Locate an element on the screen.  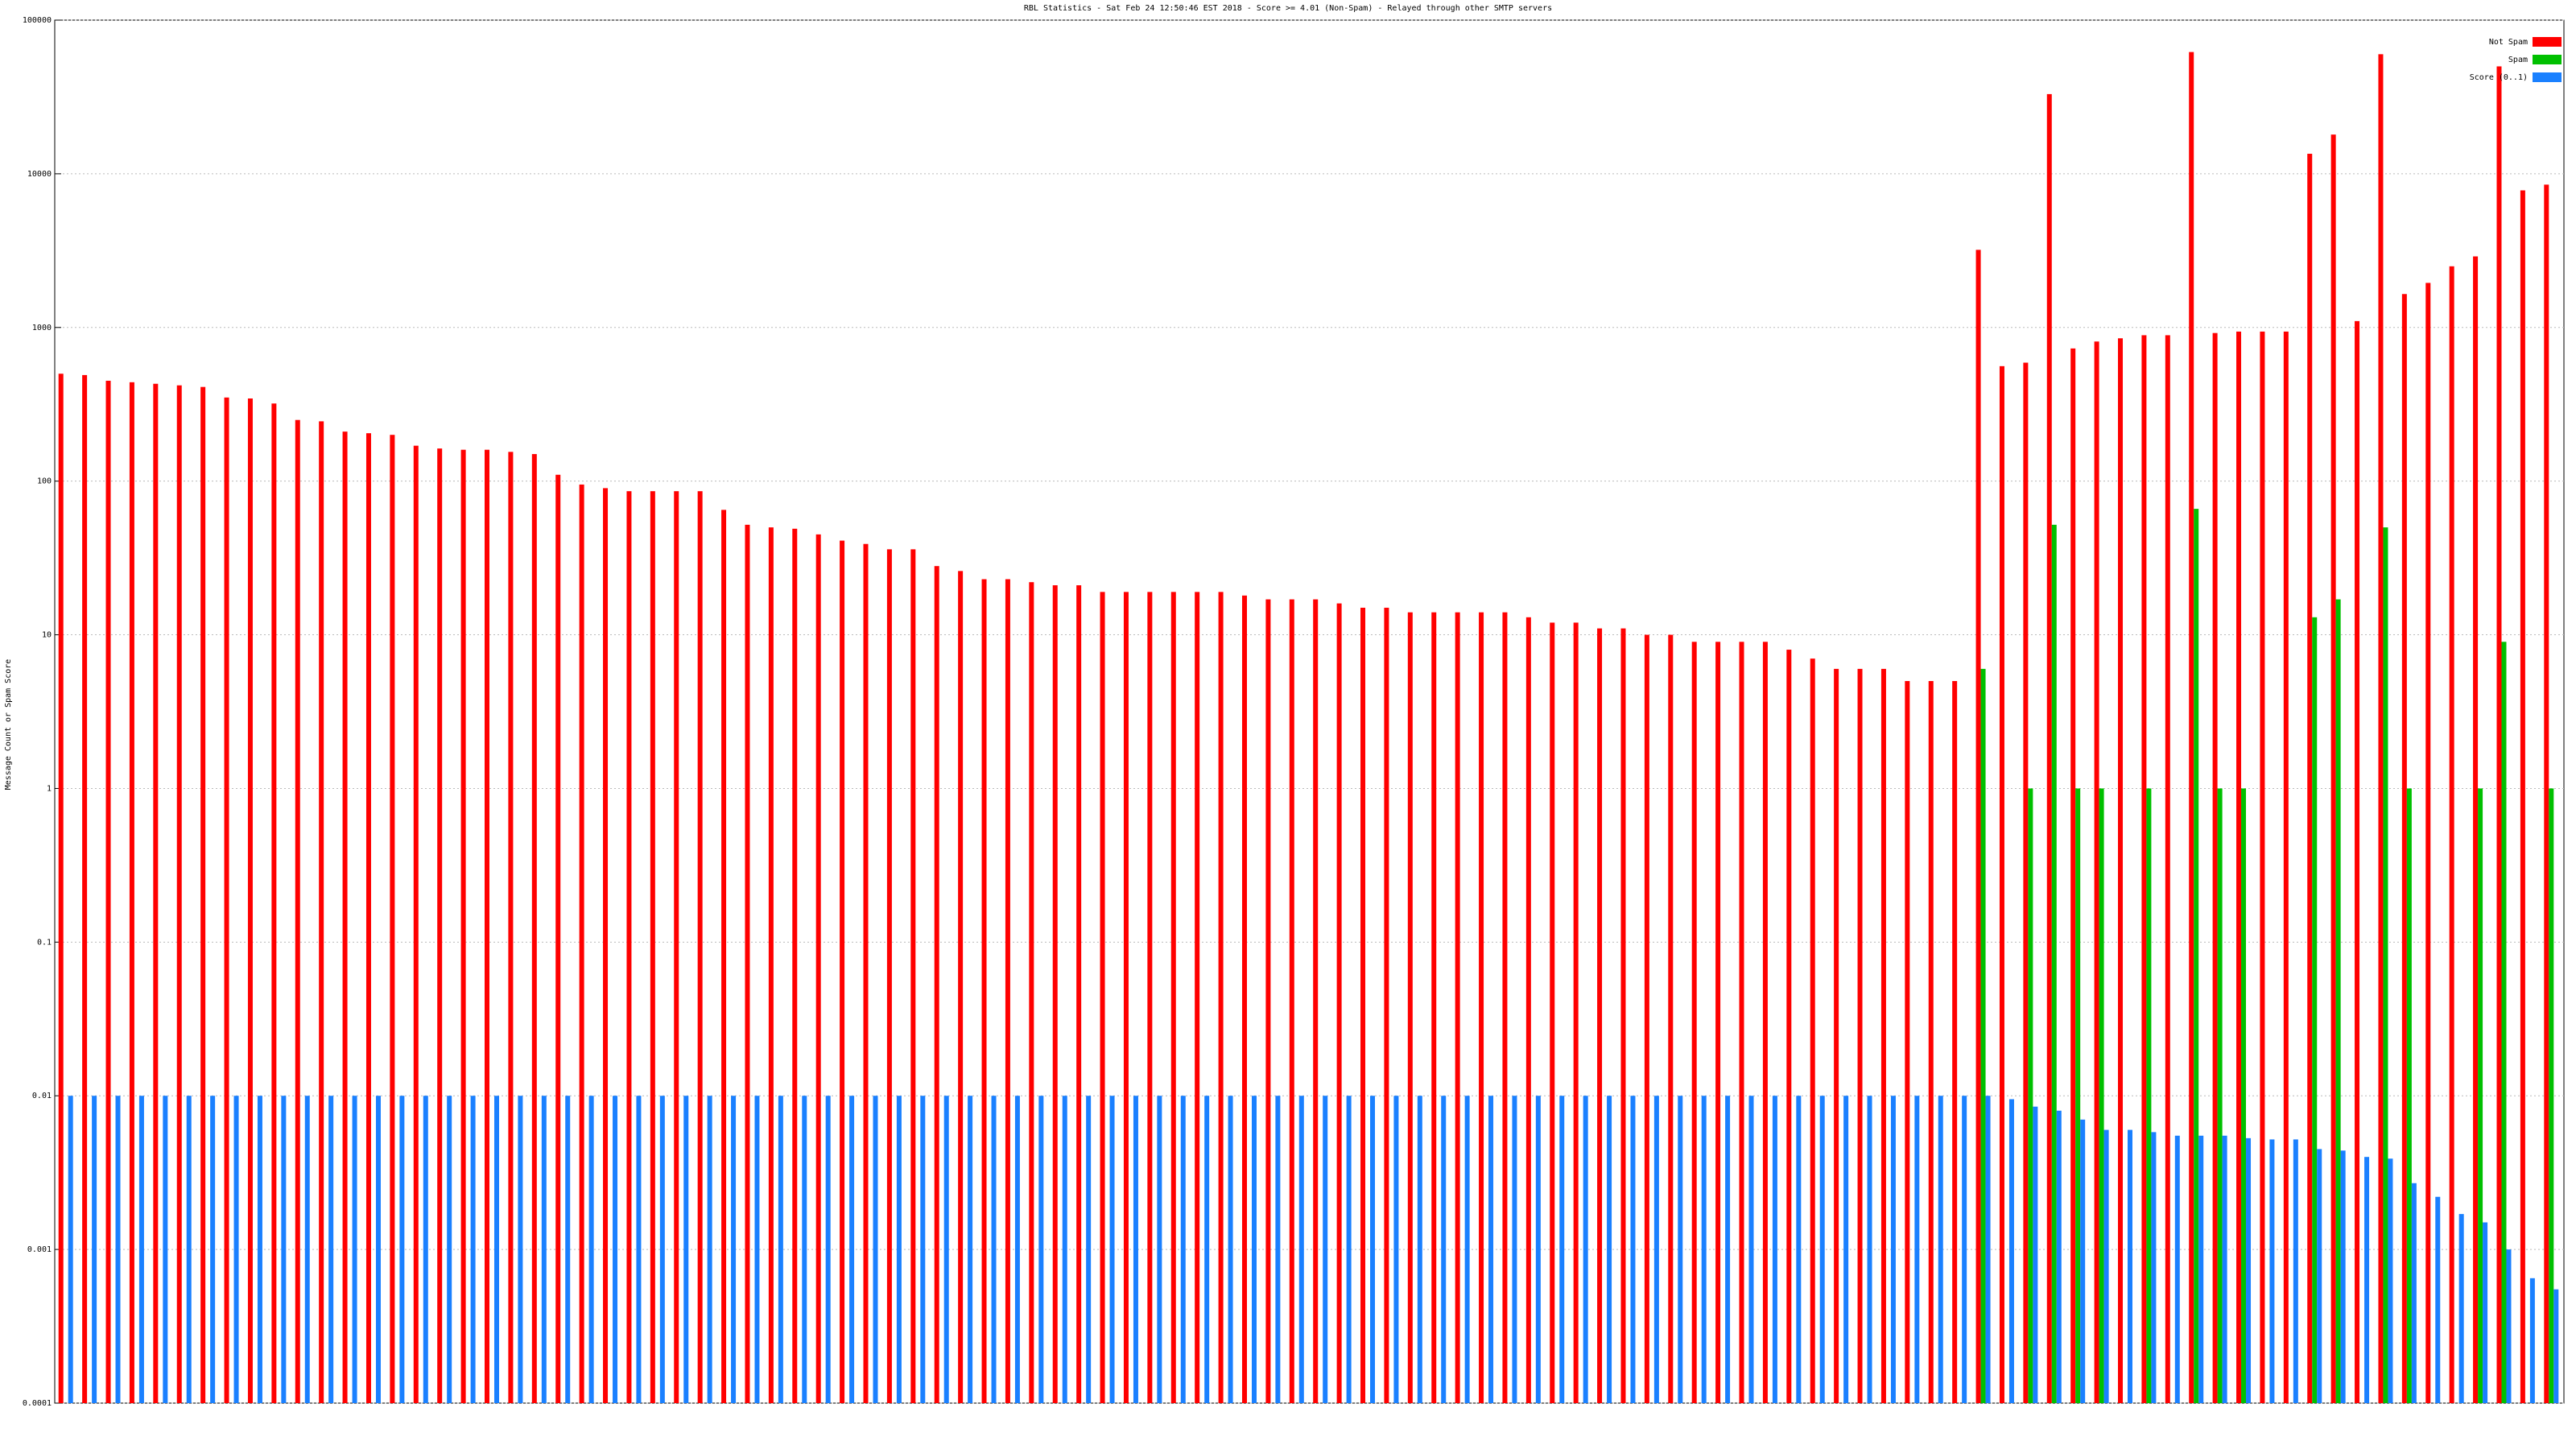
legend-swatch is located at coordinates (2547, 77).